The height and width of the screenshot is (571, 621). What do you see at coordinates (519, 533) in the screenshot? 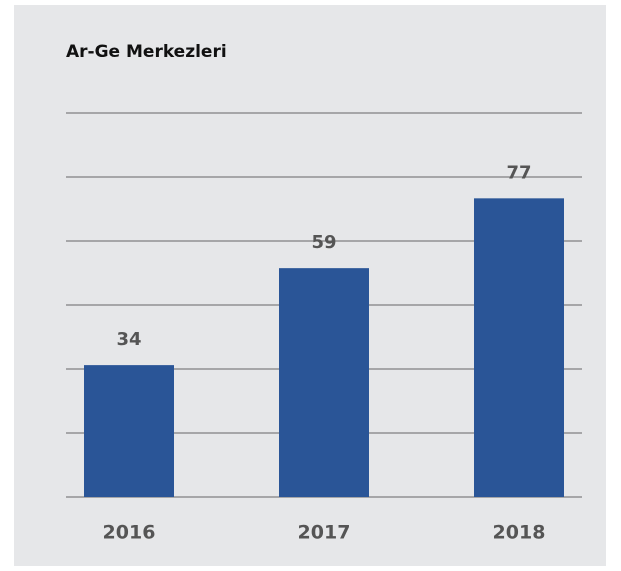
I see `x-tick-label: 2018` at bounding box center [519, 533].